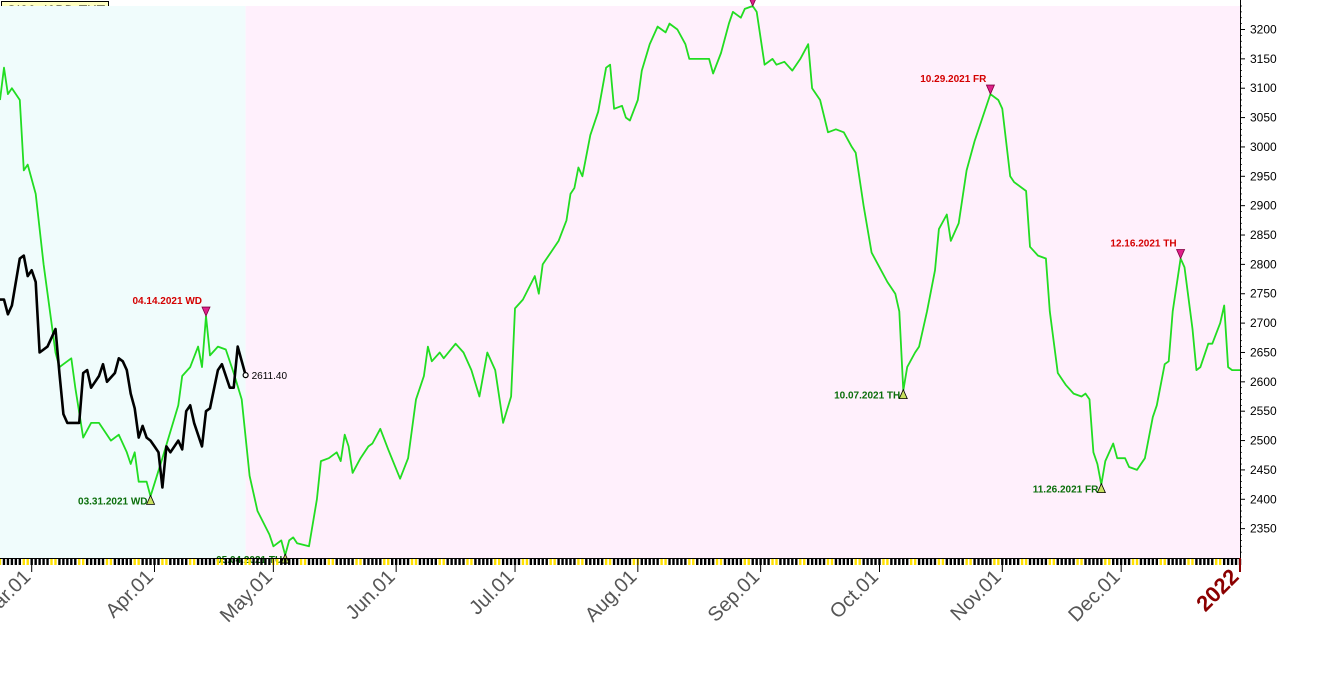 Image resolution: width=1319 pixels, height=689 pixels. What do you see at coordinates (1263, 176) in the screenshot?
I see `y-tick-label: 2950` at bounding box center [1263, 176].